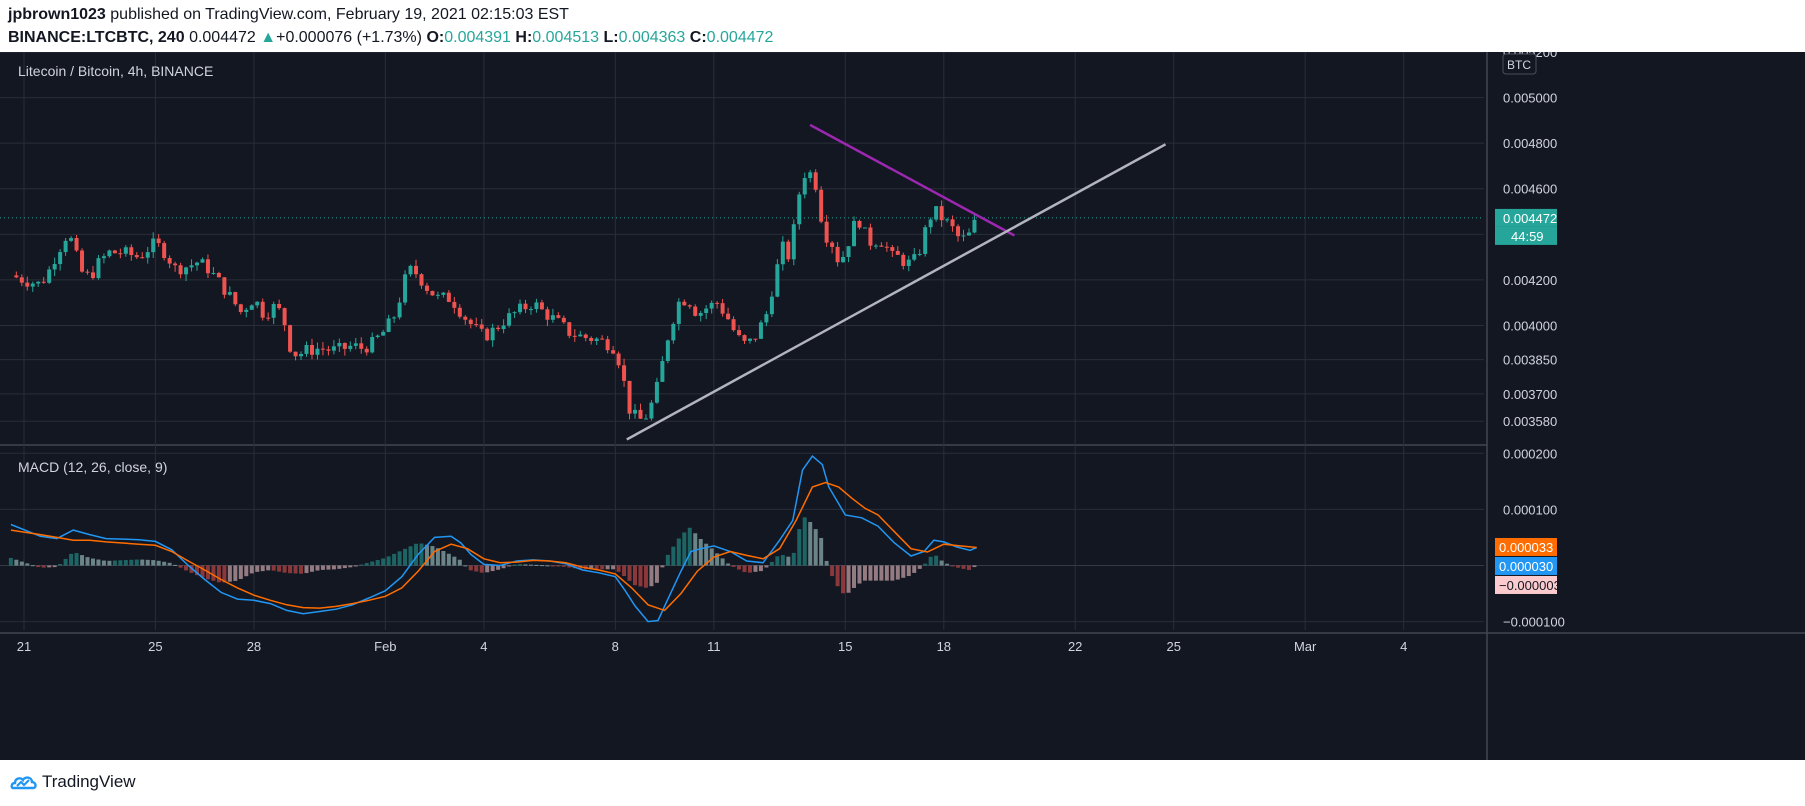 The image size is (1805, 806). Describe the element at coordinates (1534, 622) in the screenshot. I see `macd-y-tick-label: −0.000100` at that location.